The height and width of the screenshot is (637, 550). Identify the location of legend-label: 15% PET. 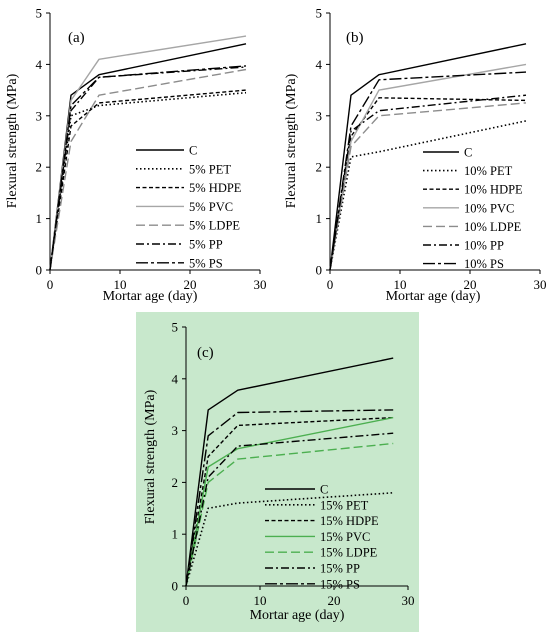
(344, 505).